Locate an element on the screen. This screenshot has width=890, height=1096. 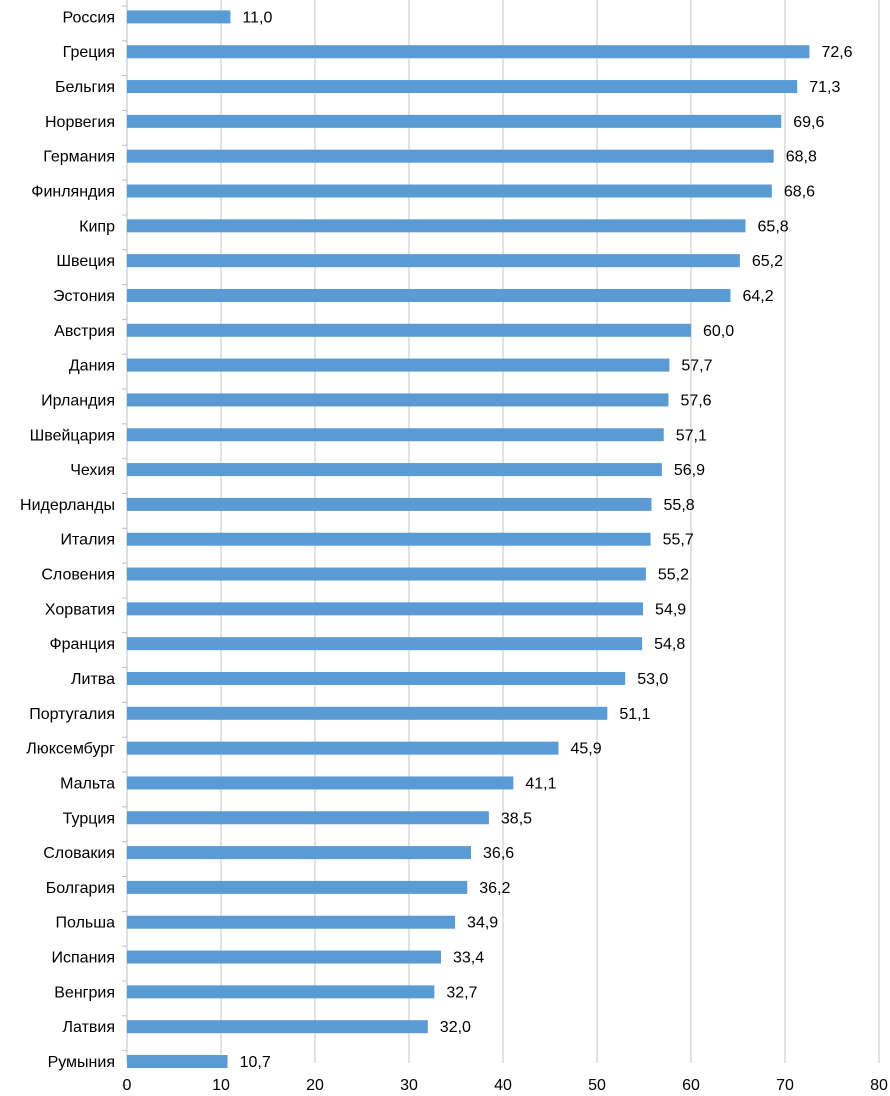
x-axis-tick-labels: 0 10 20 30 40 50 60 70 80 is located at coordinates (505, 1085).